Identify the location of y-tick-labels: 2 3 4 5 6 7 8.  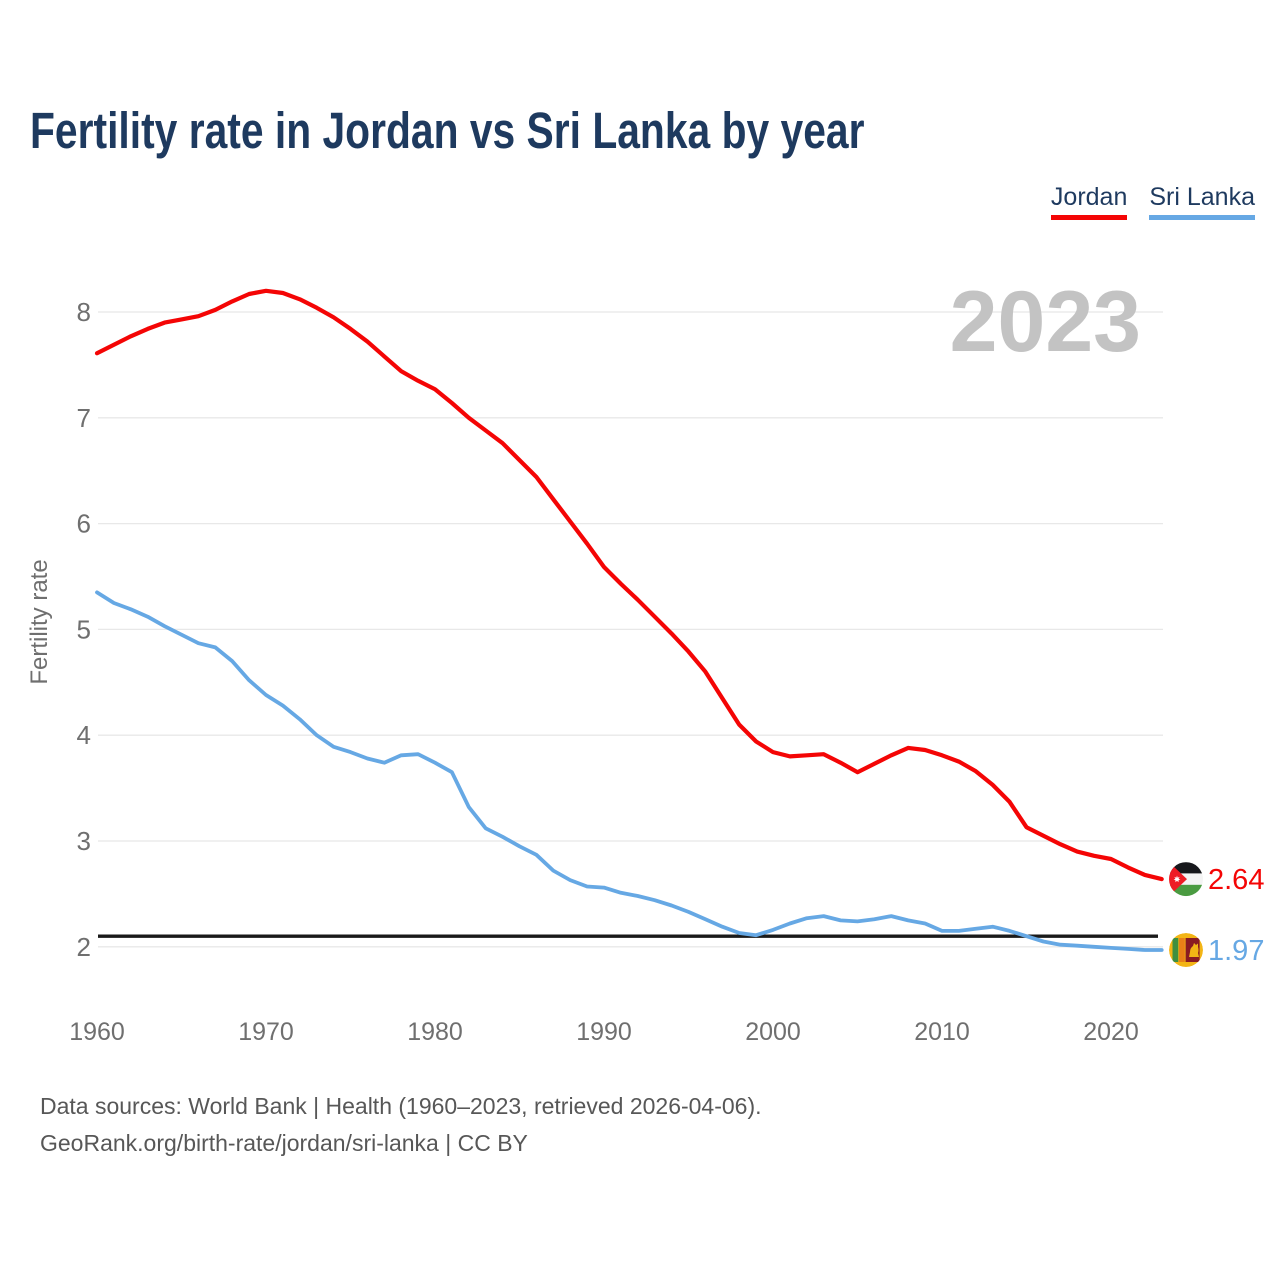
(84, 629).